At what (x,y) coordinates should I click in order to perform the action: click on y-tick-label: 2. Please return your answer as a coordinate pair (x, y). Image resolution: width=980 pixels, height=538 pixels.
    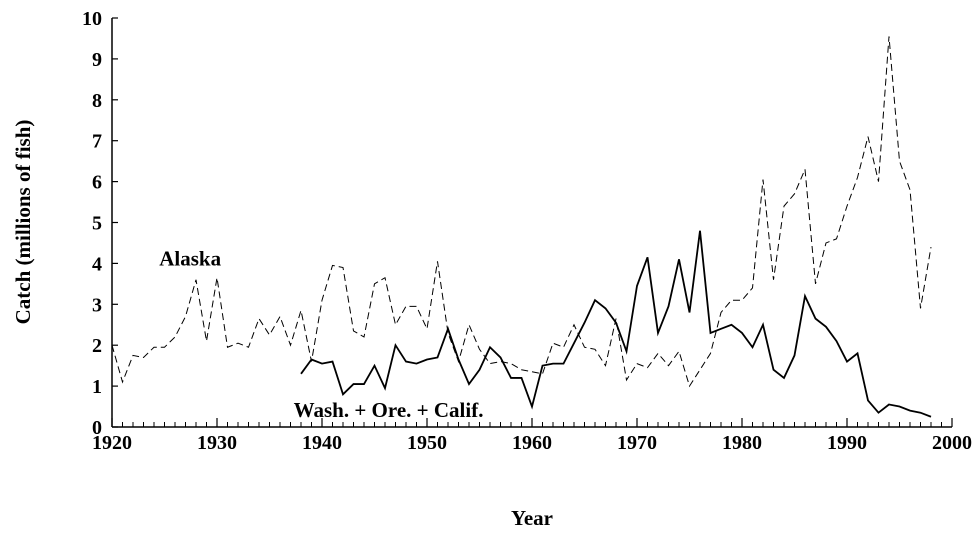
    Looking at the image, I should click on (97, 346).